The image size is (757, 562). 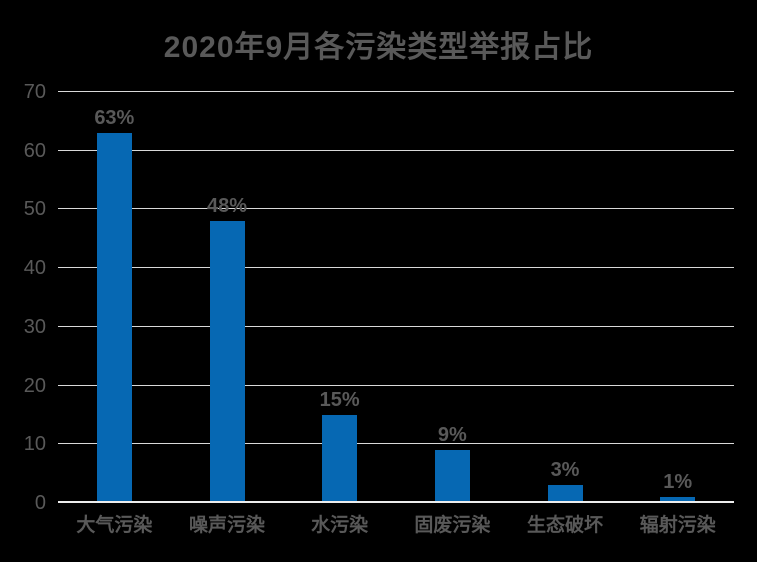 What do you see at coordinates (340, 525) in the screenshot?
I see `x-category-label: 水污染` at bounding box center [340, 525].